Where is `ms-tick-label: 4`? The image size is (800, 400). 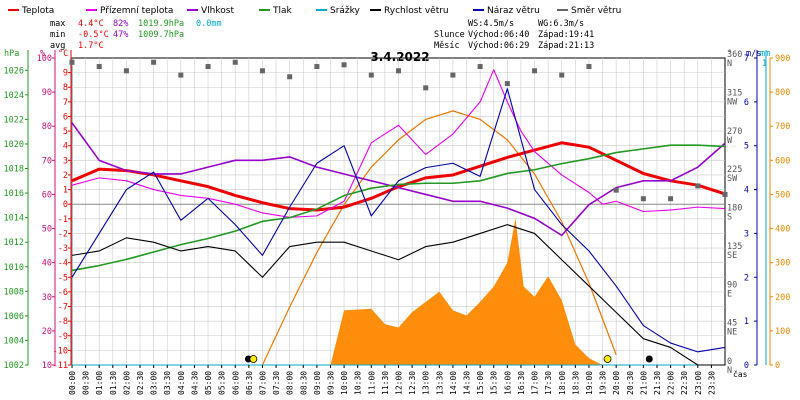 ms-tick-label: 4 is located at coordinates (746, 191).